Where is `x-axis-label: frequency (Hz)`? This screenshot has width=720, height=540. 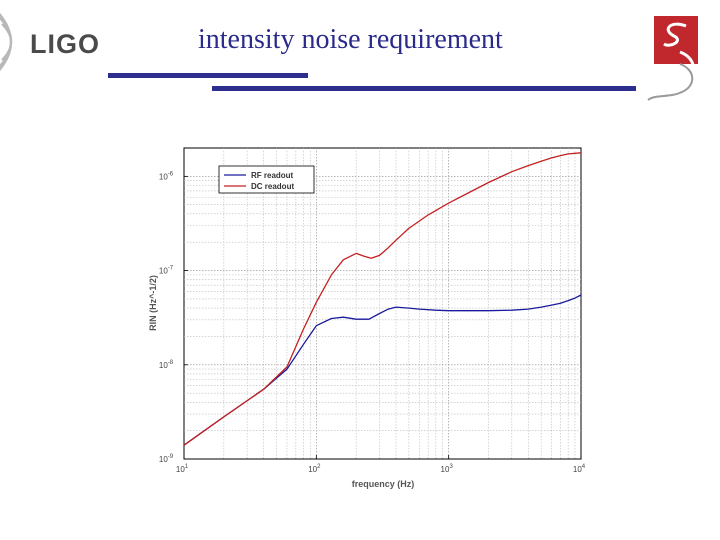
x-axis-label: frequency (Hz) is located at coordinates (383, 484).